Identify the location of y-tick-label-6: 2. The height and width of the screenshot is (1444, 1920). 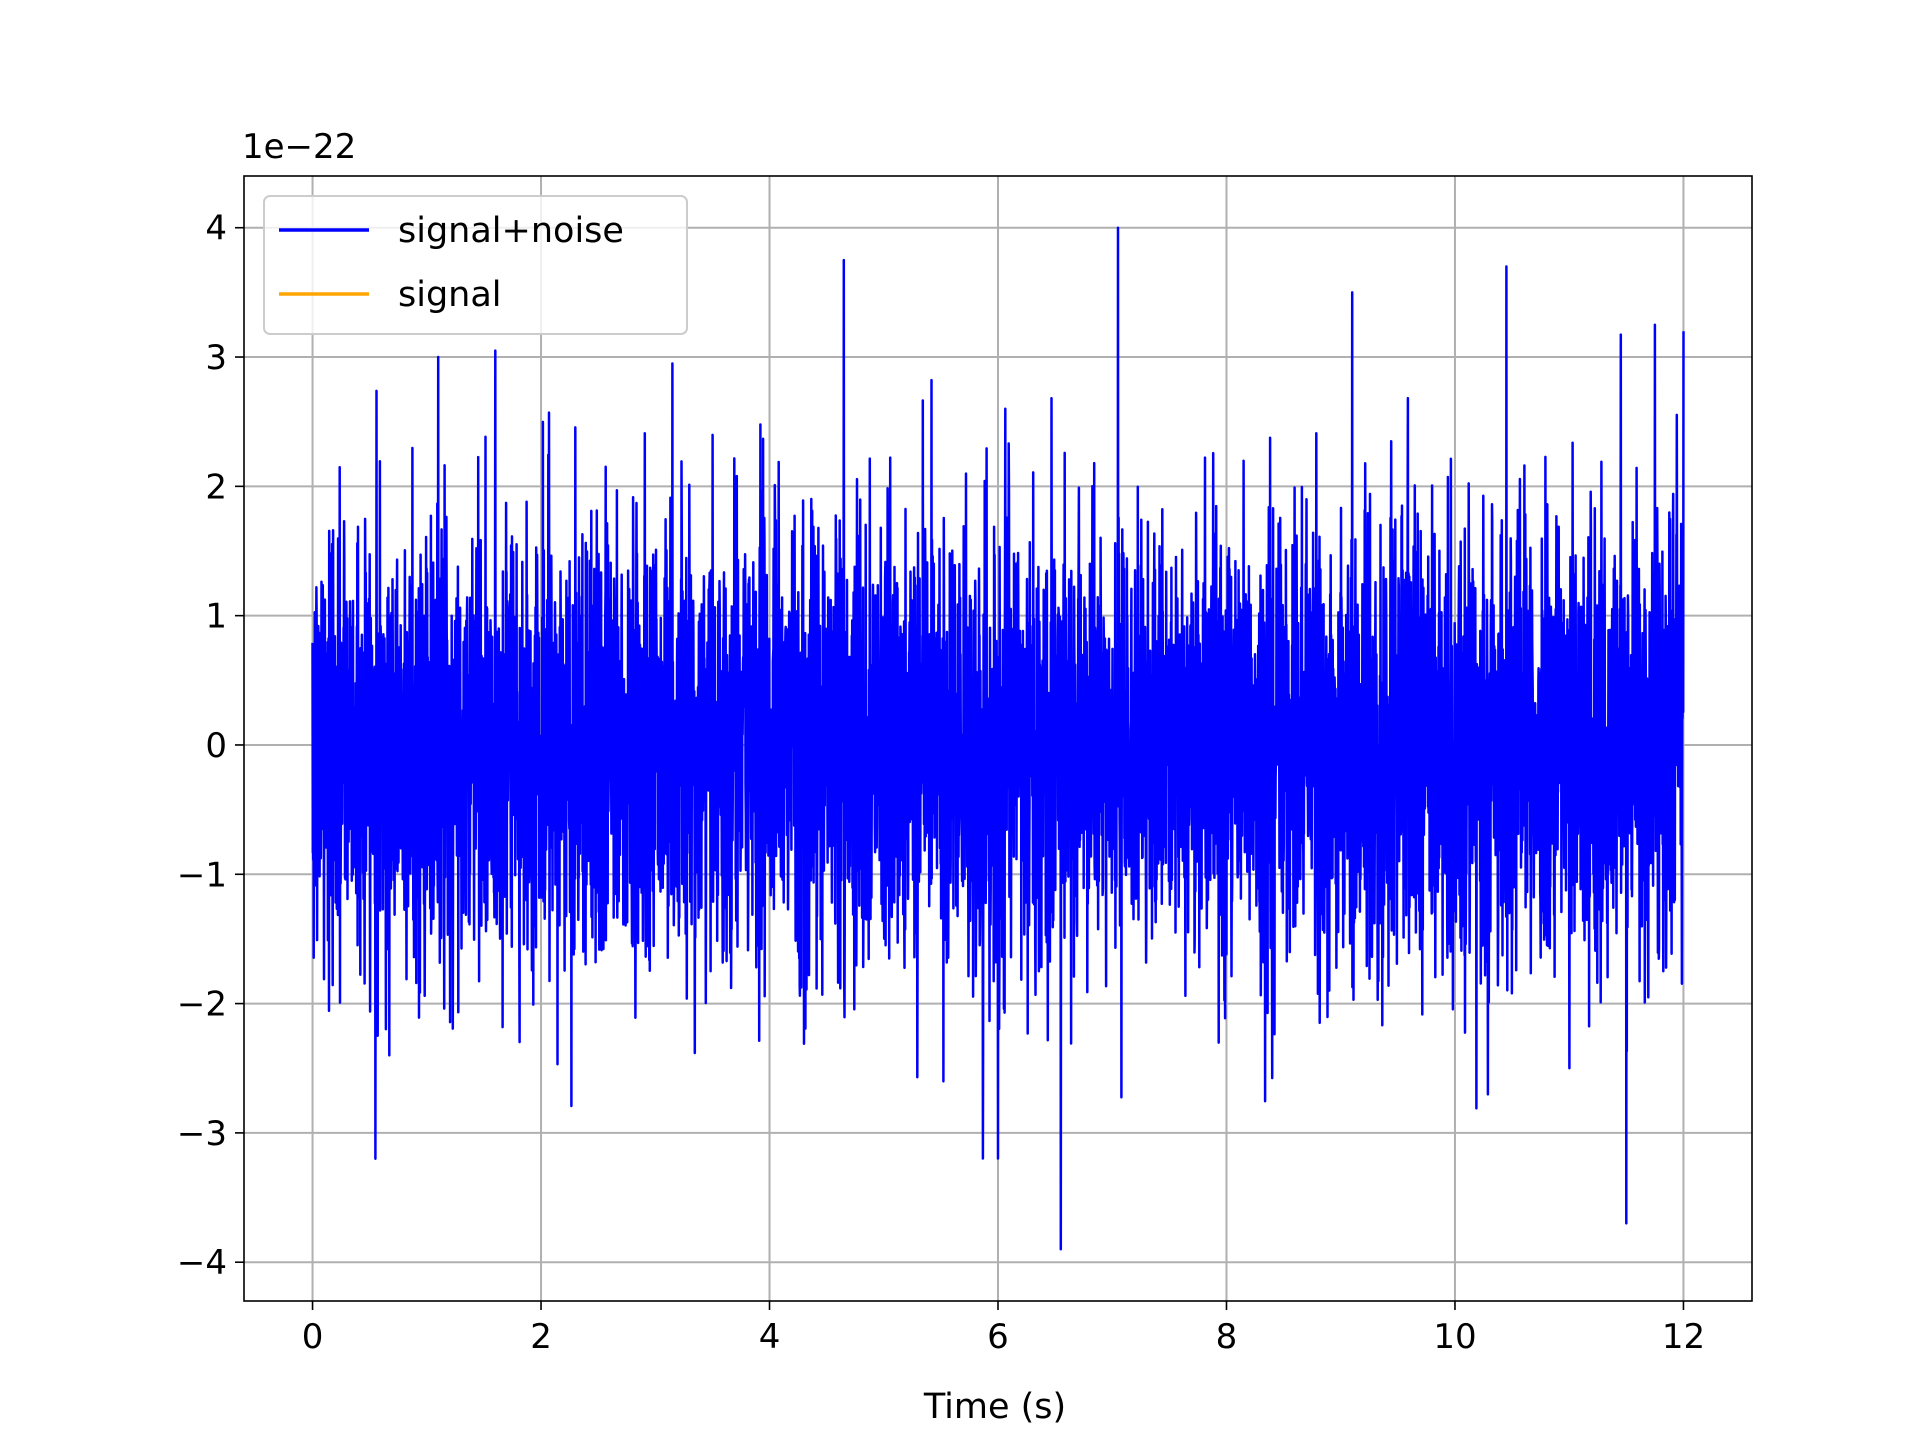
(216, 487).